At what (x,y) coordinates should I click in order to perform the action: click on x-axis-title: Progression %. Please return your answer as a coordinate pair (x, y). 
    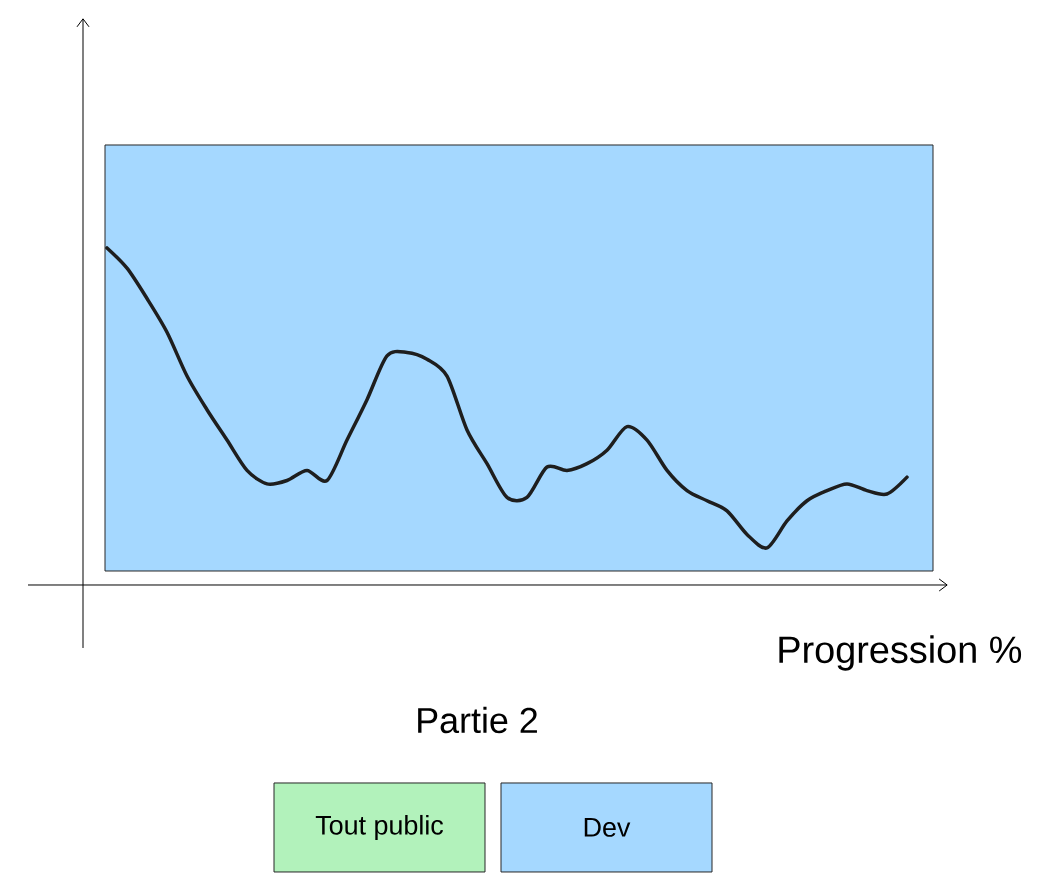
    Looking at the image, I should click on (900, 653).